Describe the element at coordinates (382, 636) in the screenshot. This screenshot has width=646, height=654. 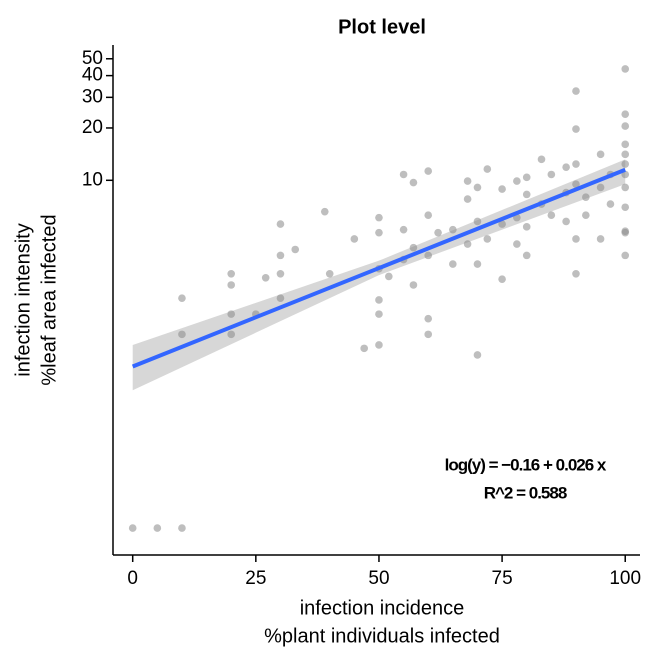
I see `x-axis-label: %plant individuals infected` at that location.